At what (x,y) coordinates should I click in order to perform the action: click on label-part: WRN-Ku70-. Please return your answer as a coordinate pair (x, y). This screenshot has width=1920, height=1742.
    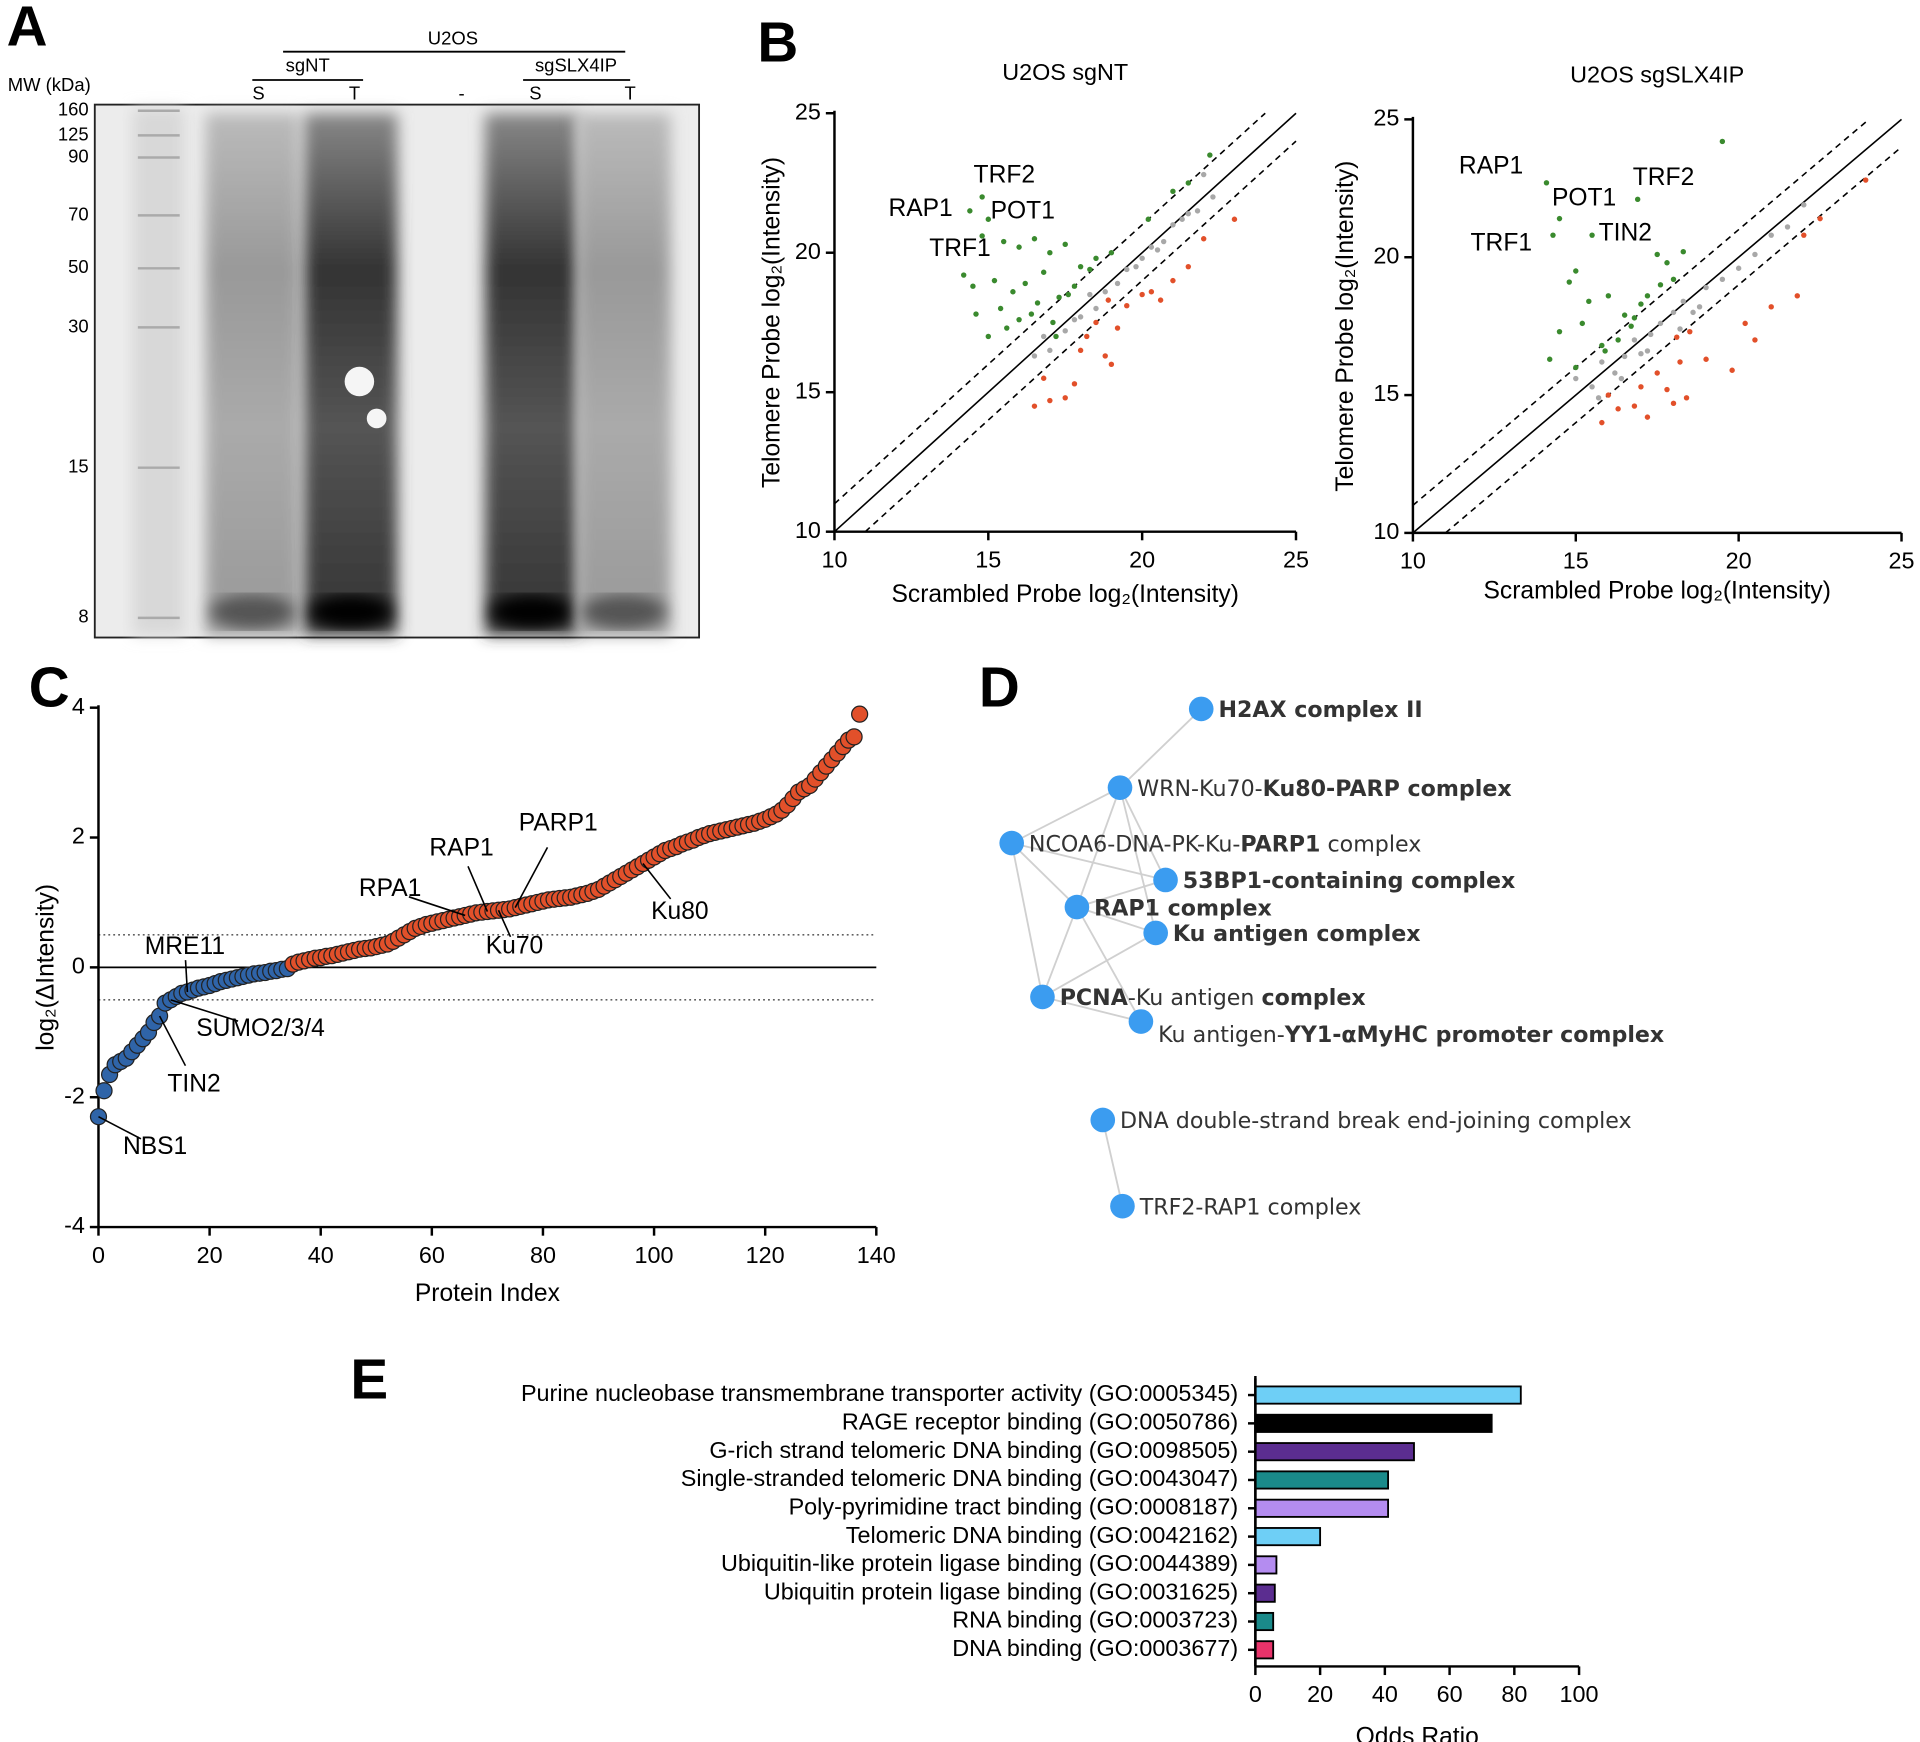
    Looking at the image, I should click on (1199, 788).